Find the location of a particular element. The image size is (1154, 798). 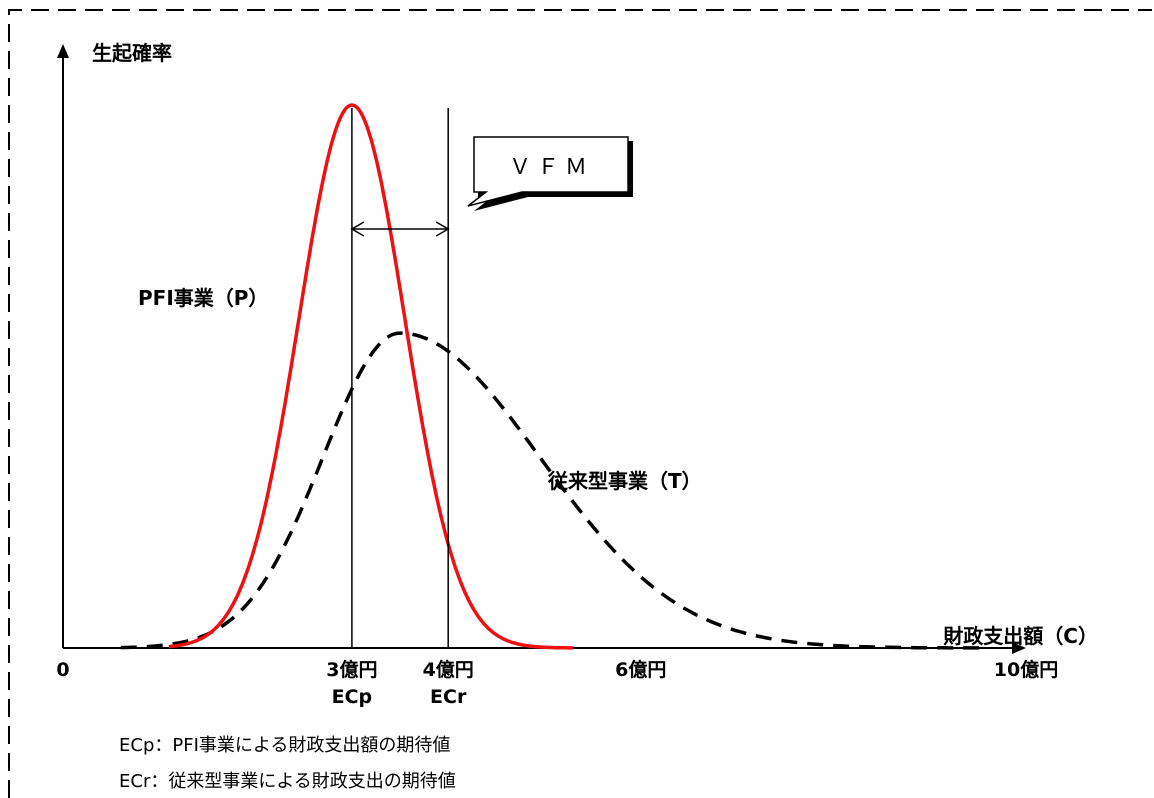

x-tick-label: 3億円 is located at coordinates (351, 669).